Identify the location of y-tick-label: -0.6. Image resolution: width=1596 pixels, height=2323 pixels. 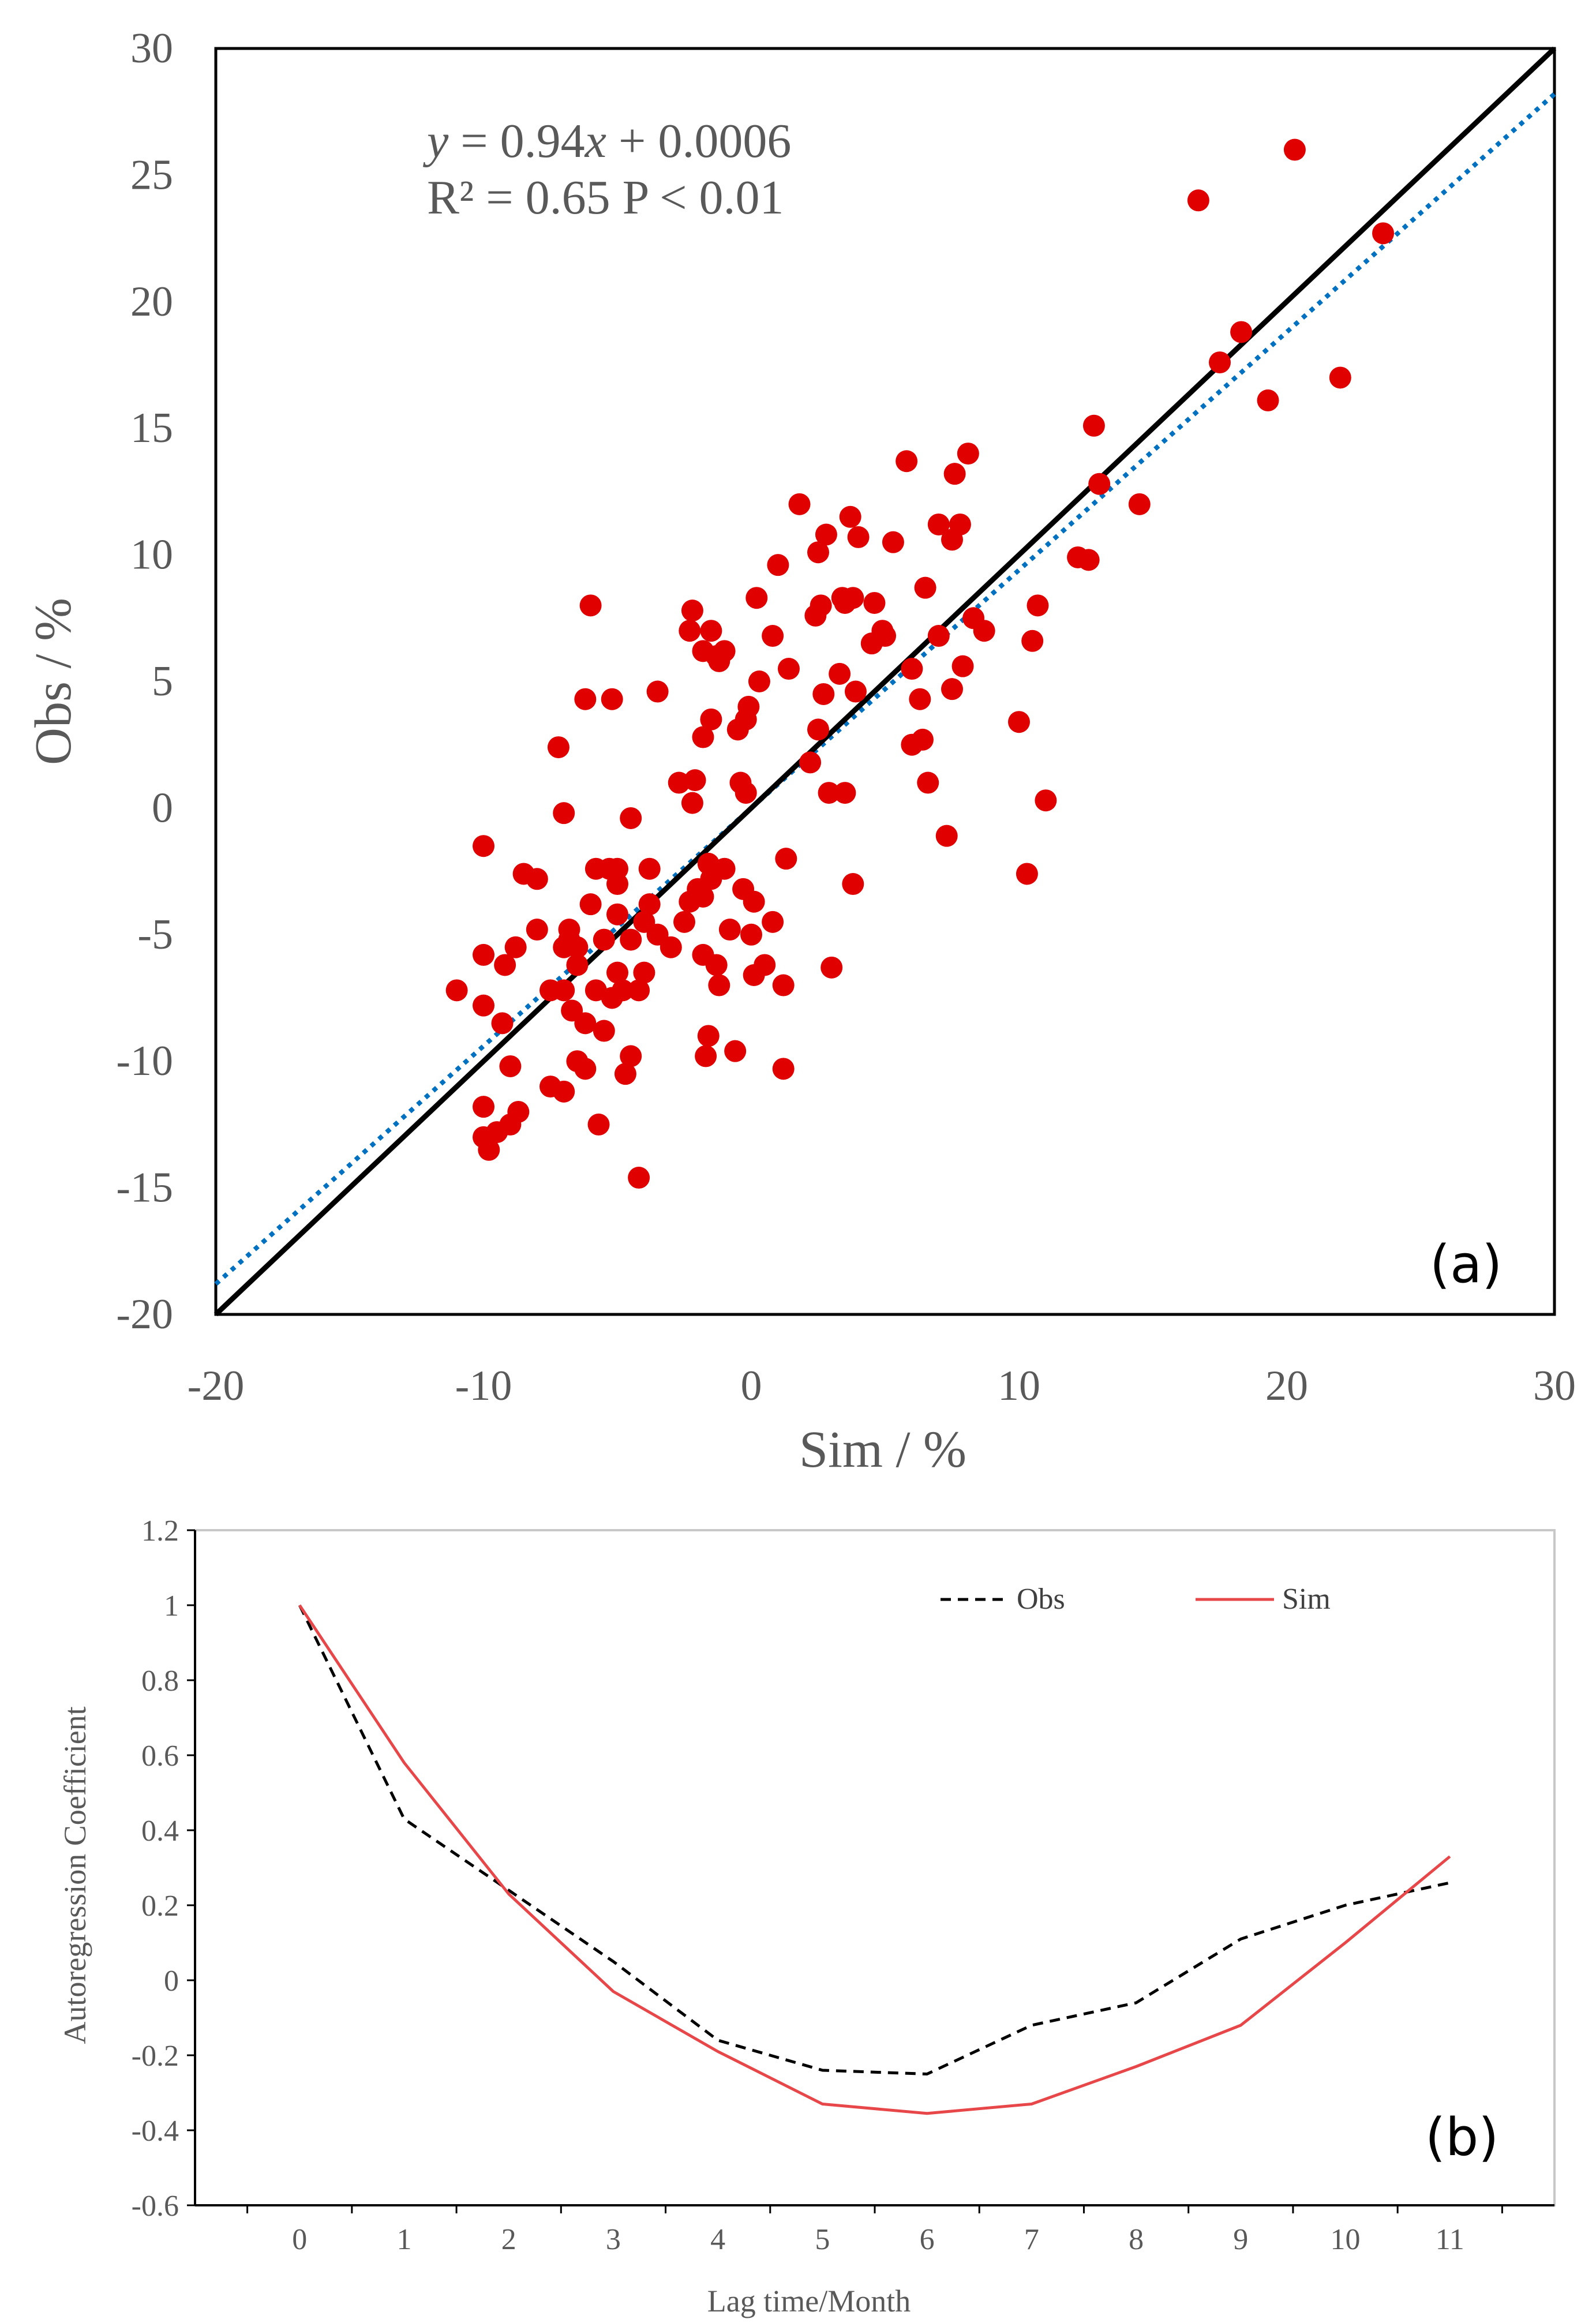
(155, 2206).